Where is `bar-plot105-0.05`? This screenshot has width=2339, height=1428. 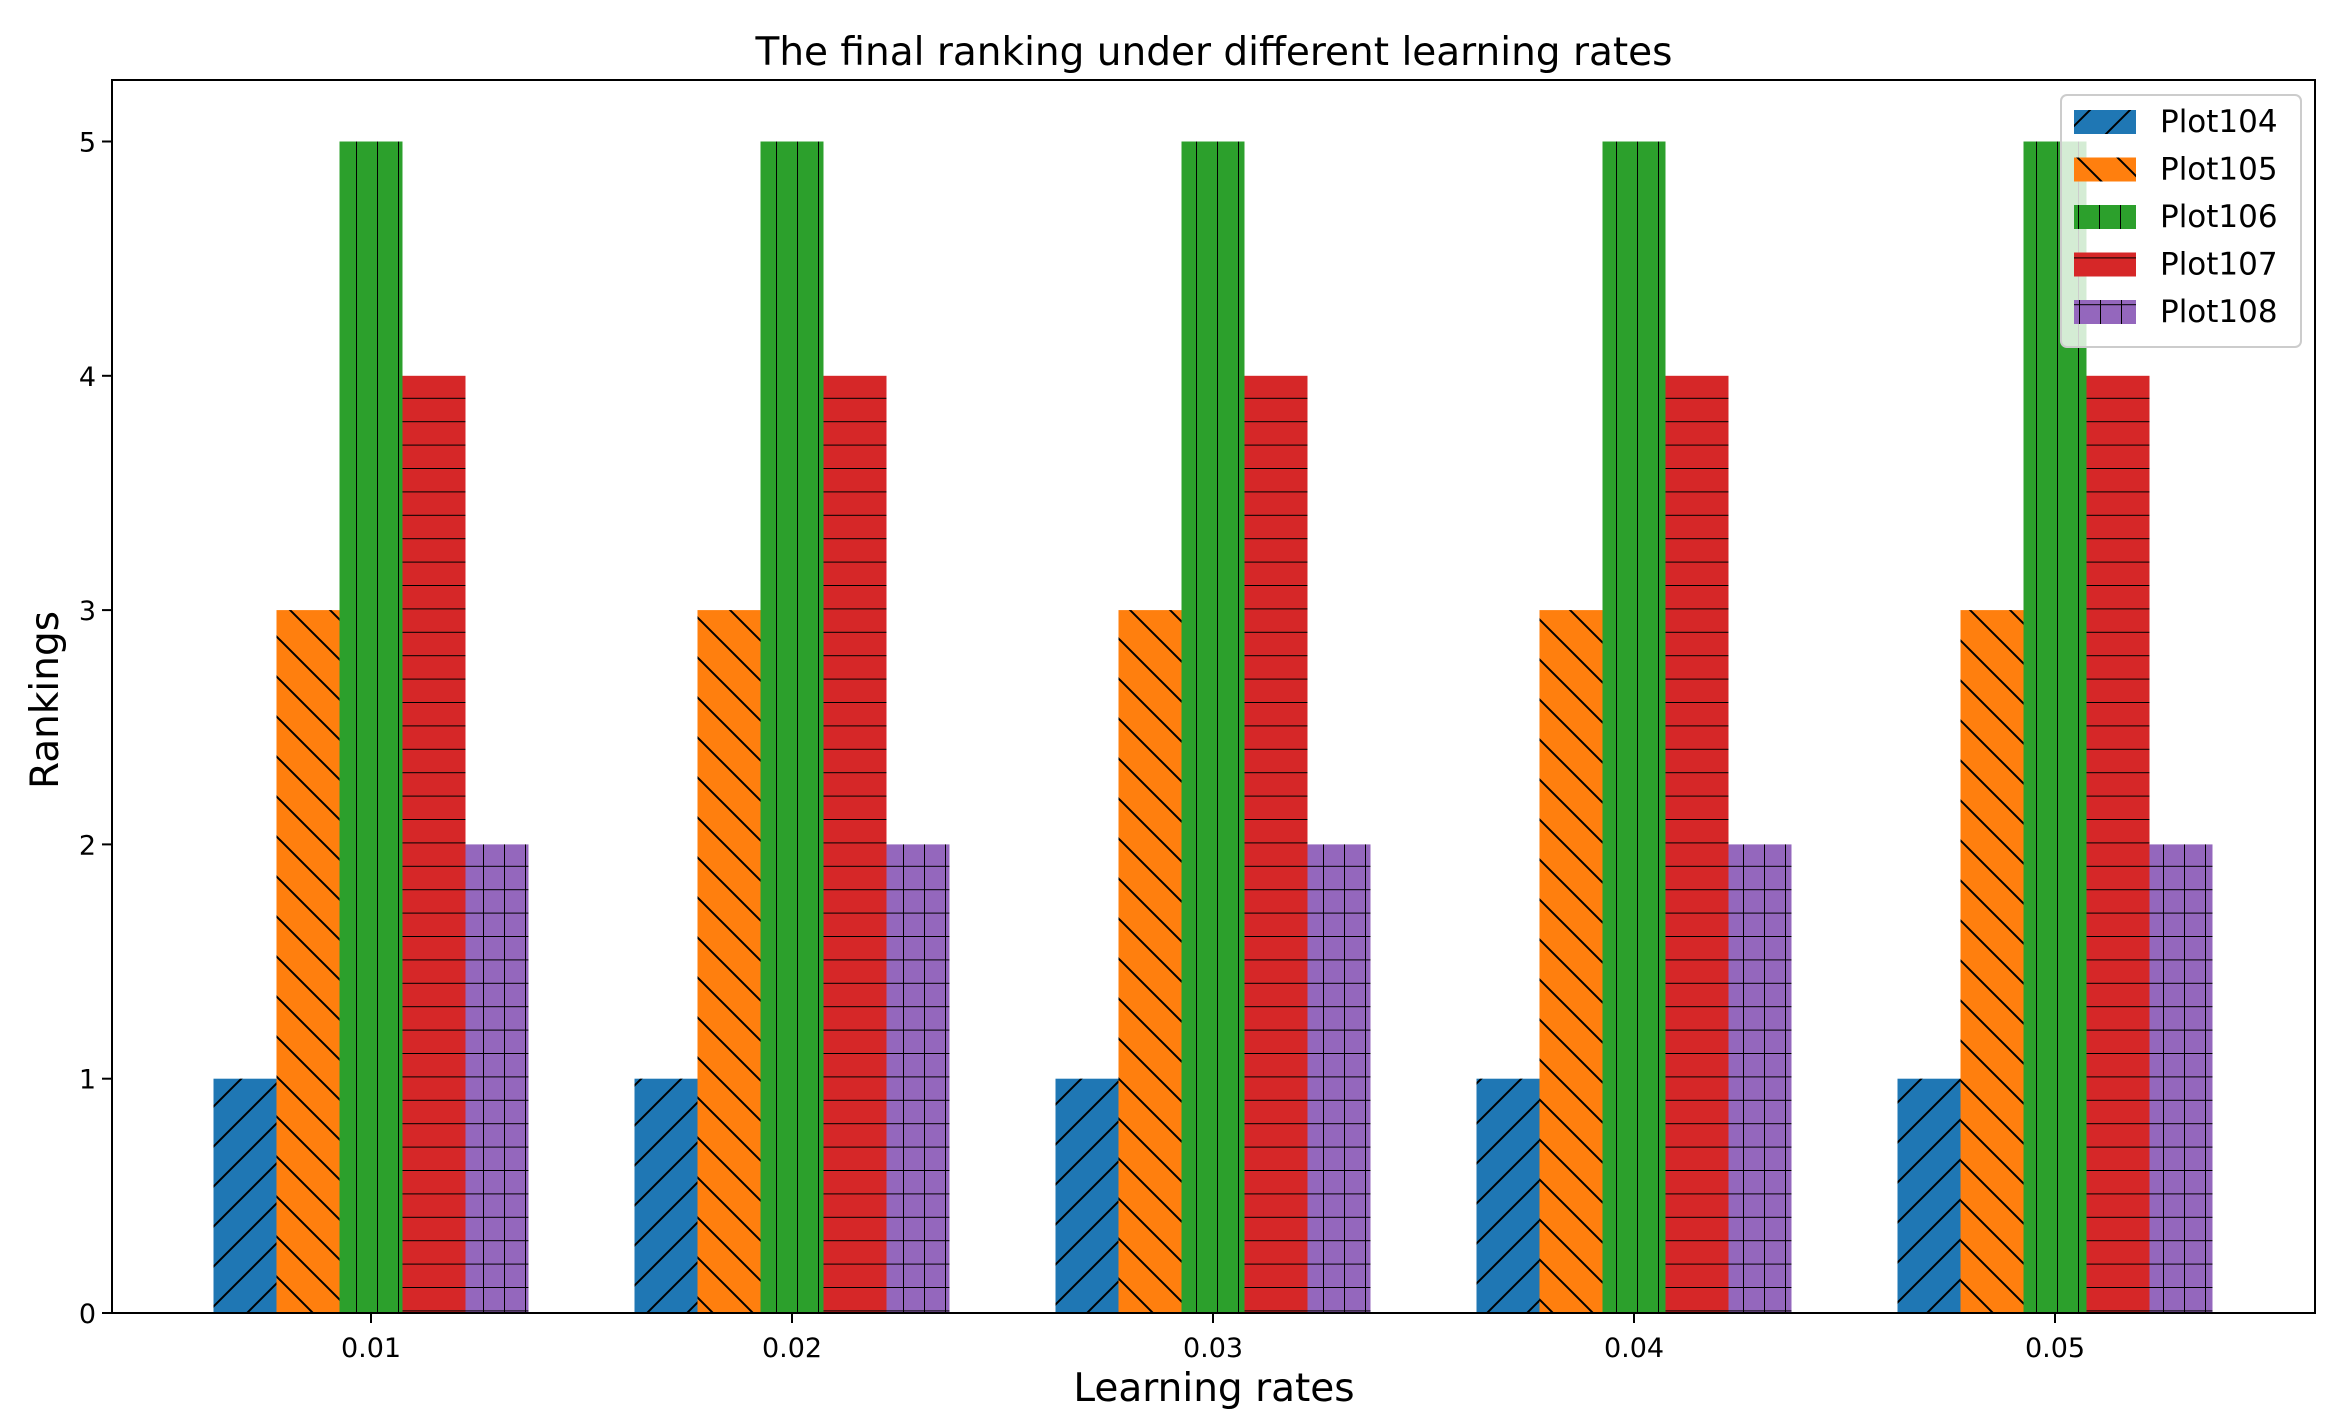 bar-plot105-0.05 is located at coordinates (1992, 961).